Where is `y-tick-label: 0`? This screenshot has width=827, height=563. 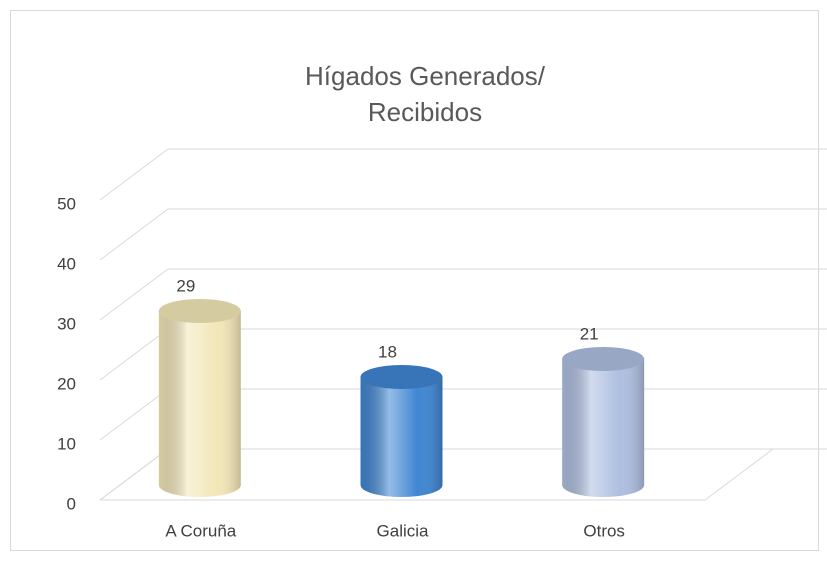
y-tick-label: 0 is located at coordinates (71, 503).